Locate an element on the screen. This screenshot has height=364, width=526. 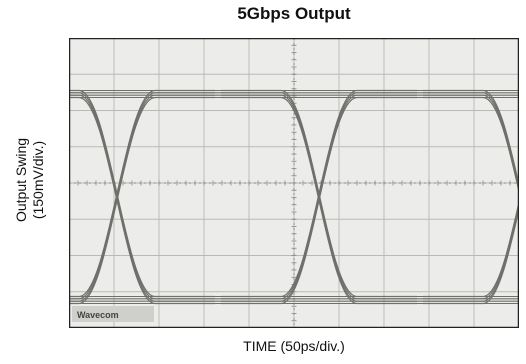
chart-title: 5Gbps Output is located at coordinates (294, 13).